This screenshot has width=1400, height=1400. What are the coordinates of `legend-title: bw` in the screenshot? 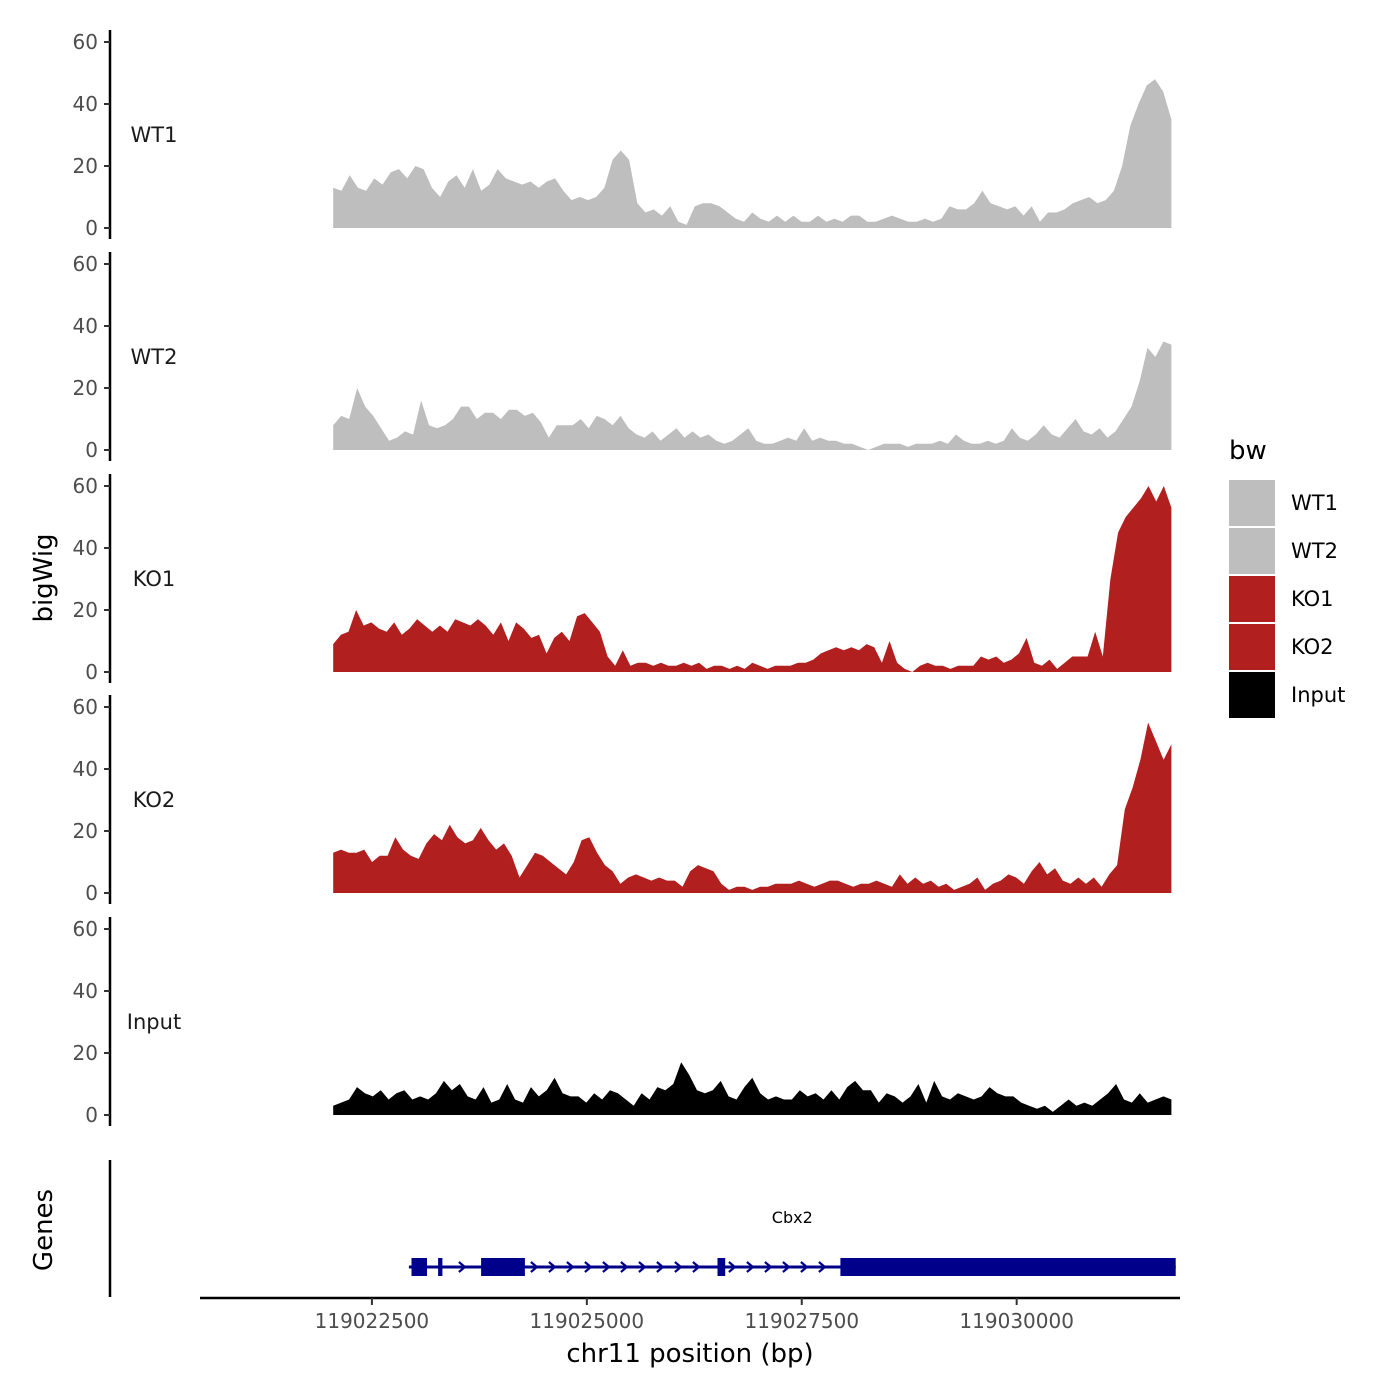 It's located at (1248, 451).